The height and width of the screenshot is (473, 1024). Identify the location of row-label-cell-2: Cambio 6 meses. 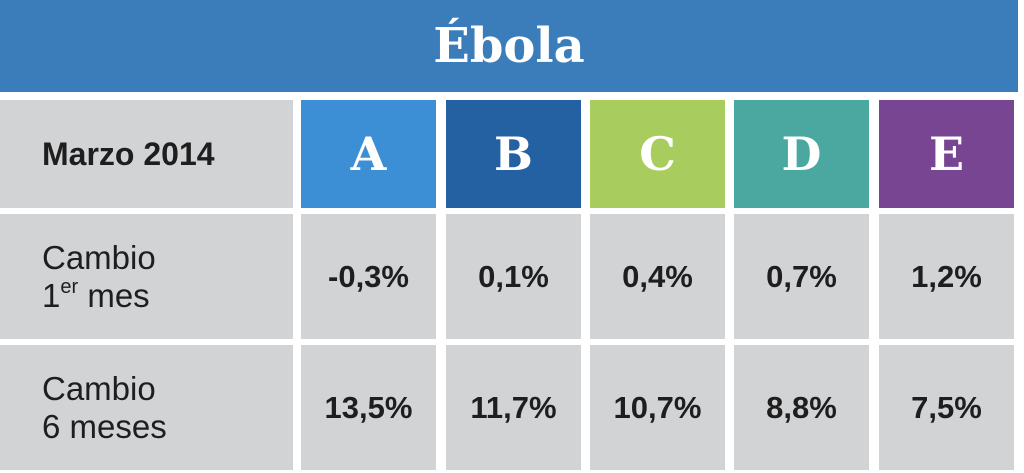
(146, 407).